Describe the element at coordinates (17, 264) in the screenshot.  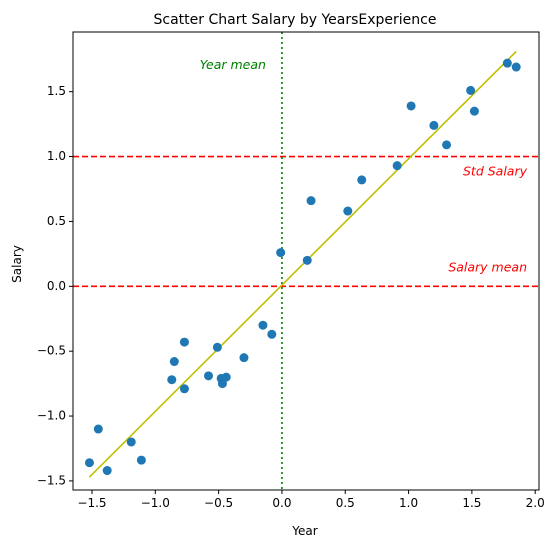
I see `y-axis-label: Salary` at that location.